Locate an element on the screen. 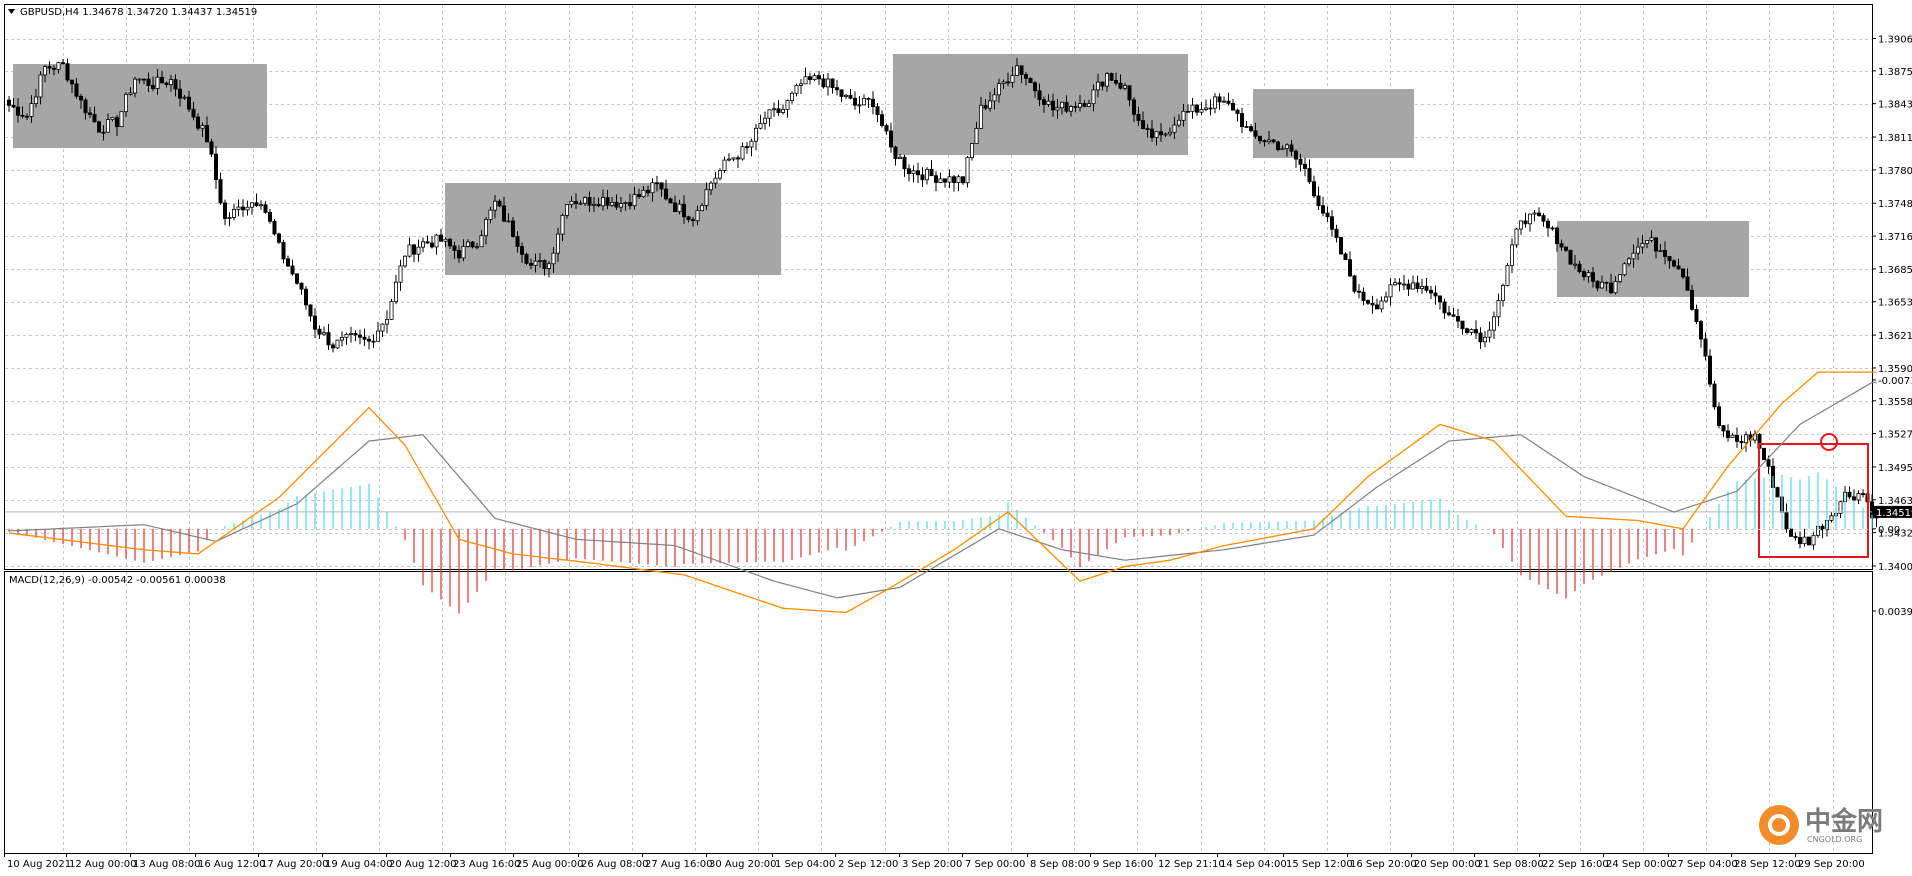 The height and width of the screenshot is (876, 1912). time-tick-label: 14 Sep 04:00 is located at coordinates (1253, 864).